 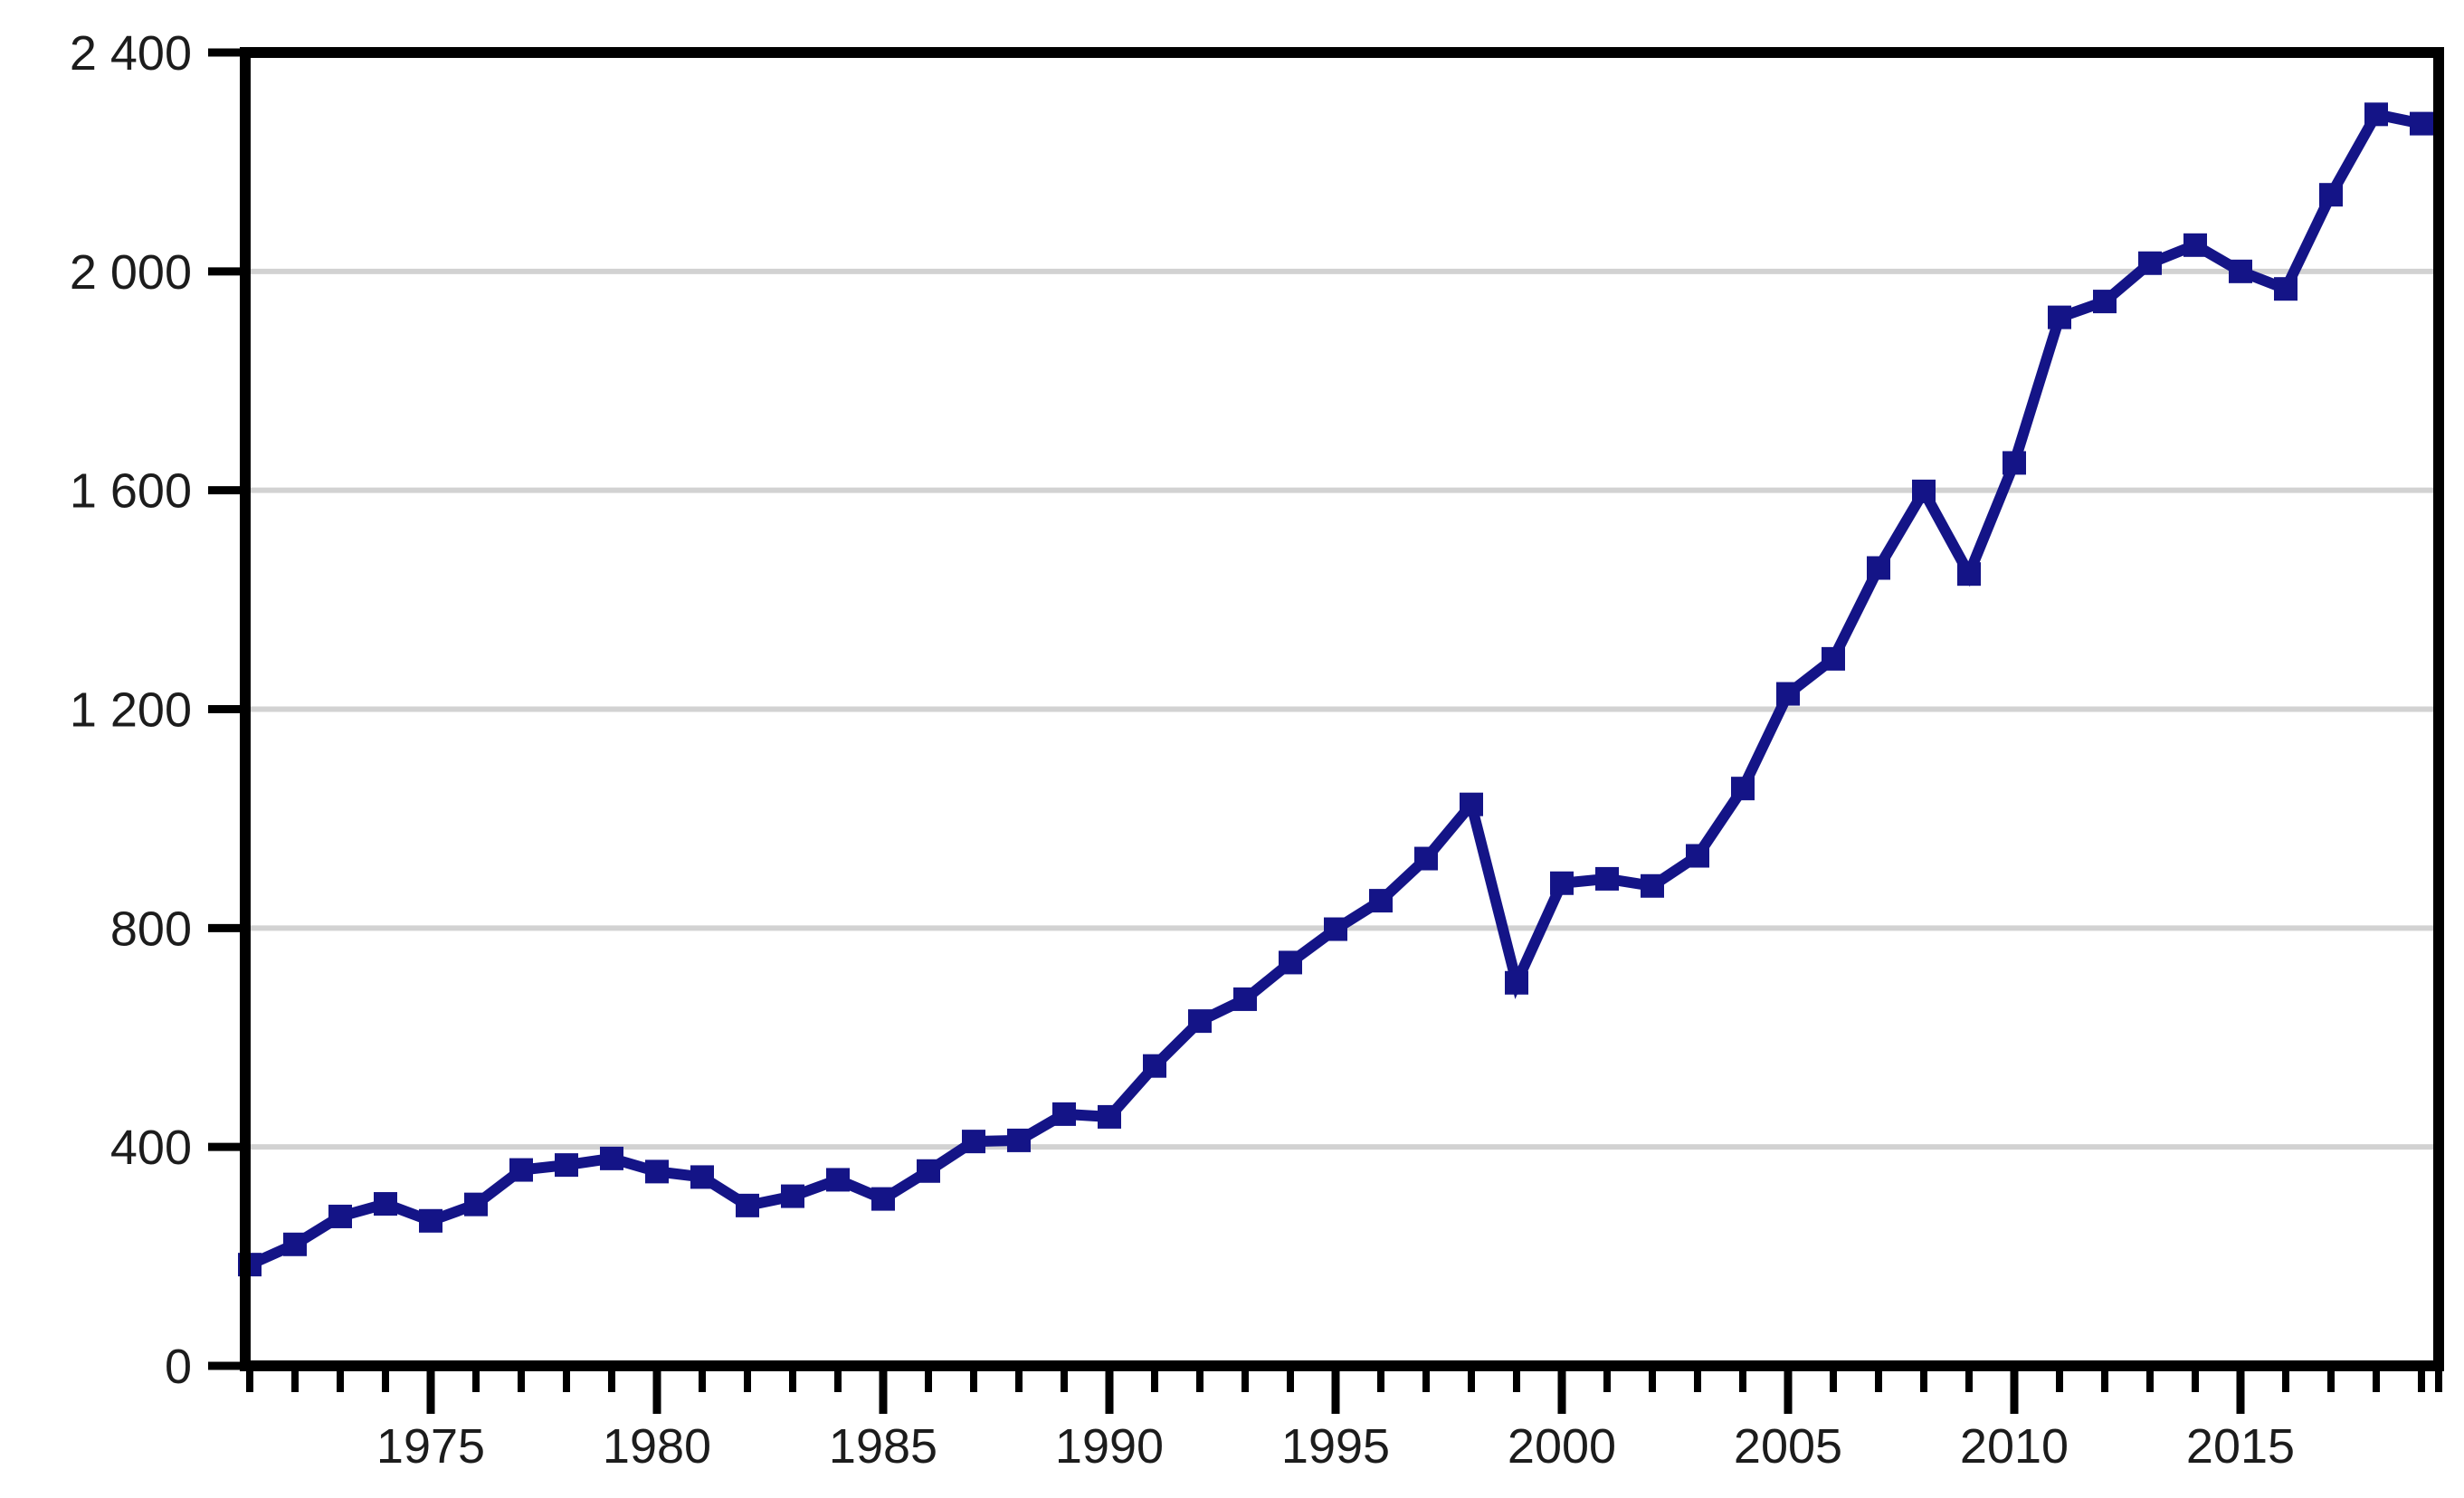 What do you see at coordinates (131, 53) in the screenshot?
I see `y-axis-tick-label: 2 400` at bounding box center [131, 53].